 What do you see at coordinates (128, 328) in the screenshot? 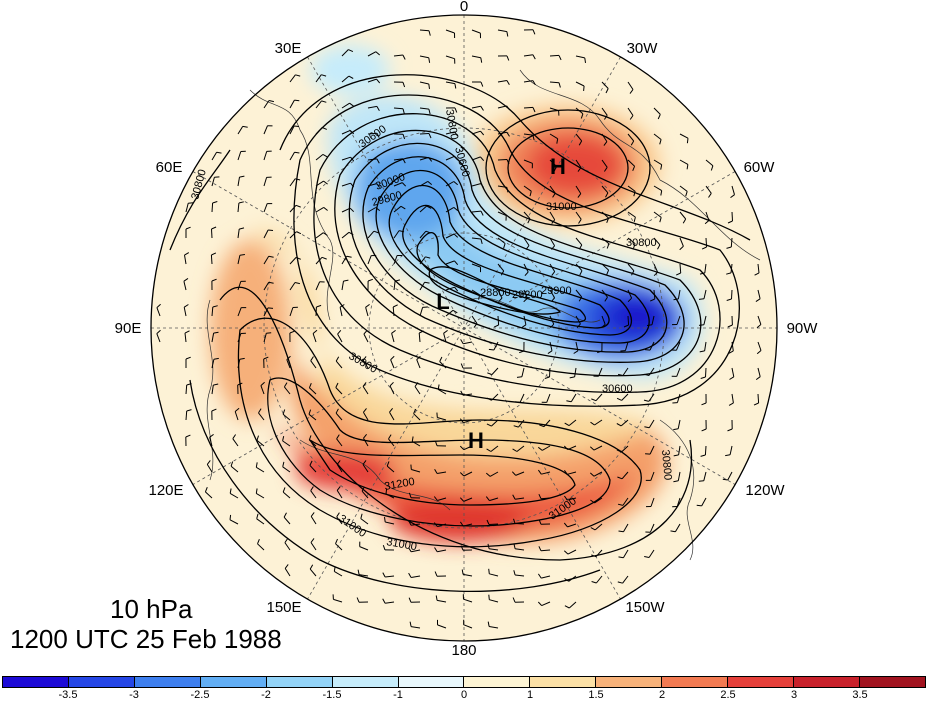
I see `lon-label-90e: 90E` at bounding box center [128, 328].